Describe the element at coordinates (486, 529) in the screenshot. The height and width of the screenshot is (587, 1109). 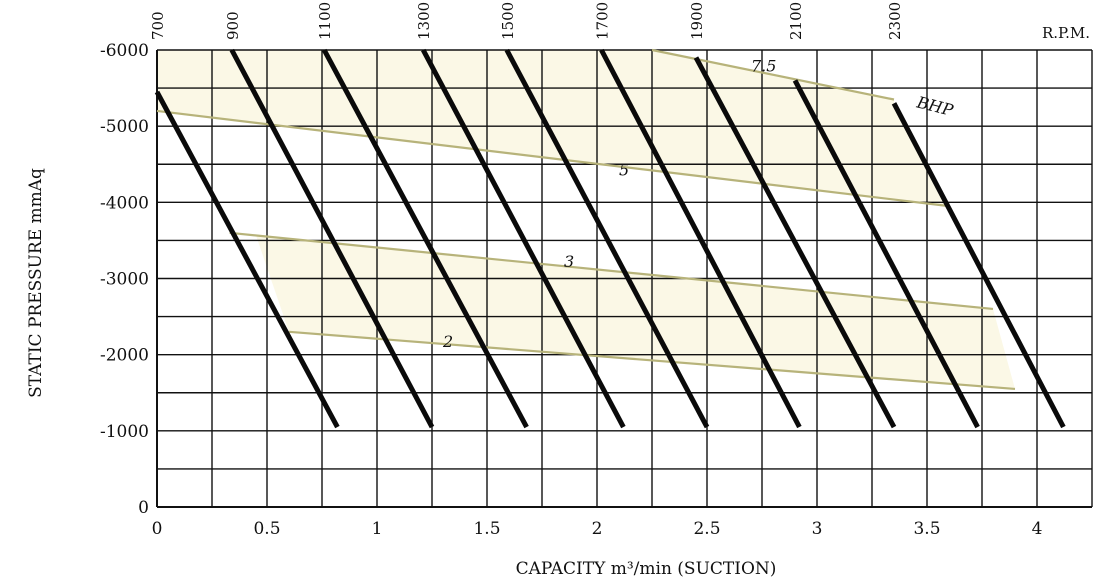
I see `x-tick-label: 1.5` at that location.